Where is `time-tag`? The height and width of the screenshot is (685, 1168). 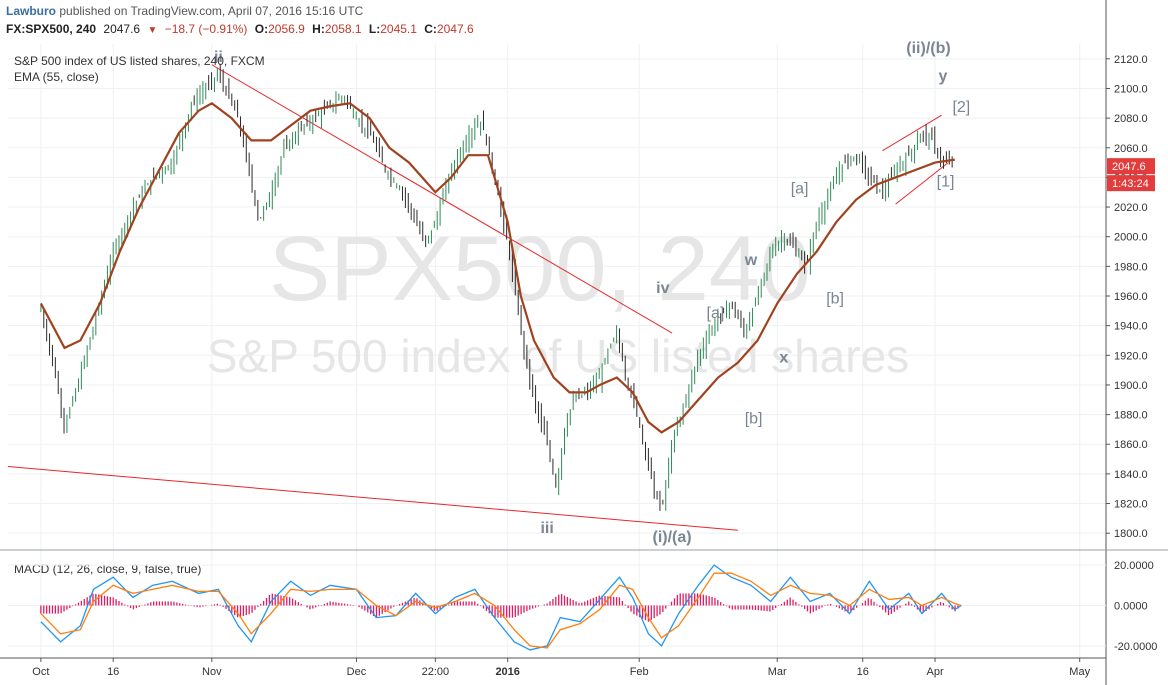
time-tag is located at coordinates (1131, 183).